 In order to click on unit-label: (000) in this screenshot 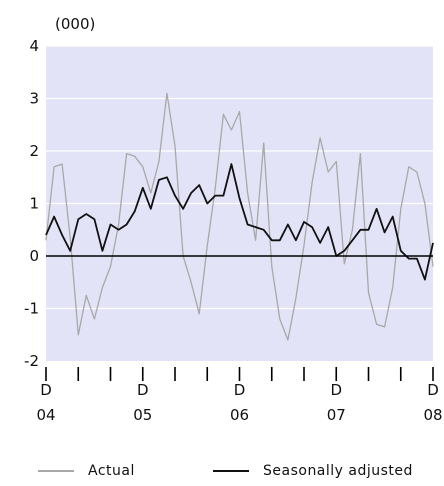, I will do `click(75, 24)`.